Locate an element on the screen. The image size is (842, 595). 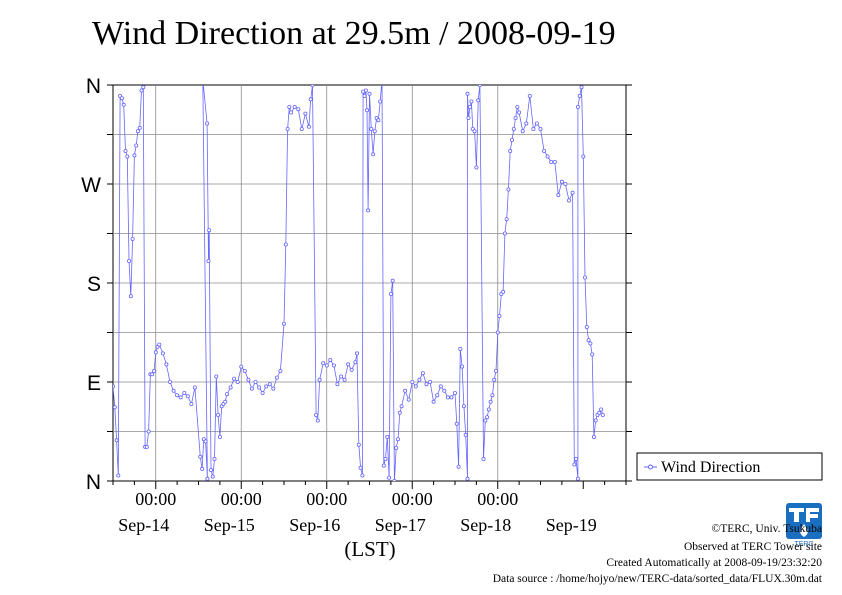
x-axis-label: (LST) is located at coordinates (369, 549).